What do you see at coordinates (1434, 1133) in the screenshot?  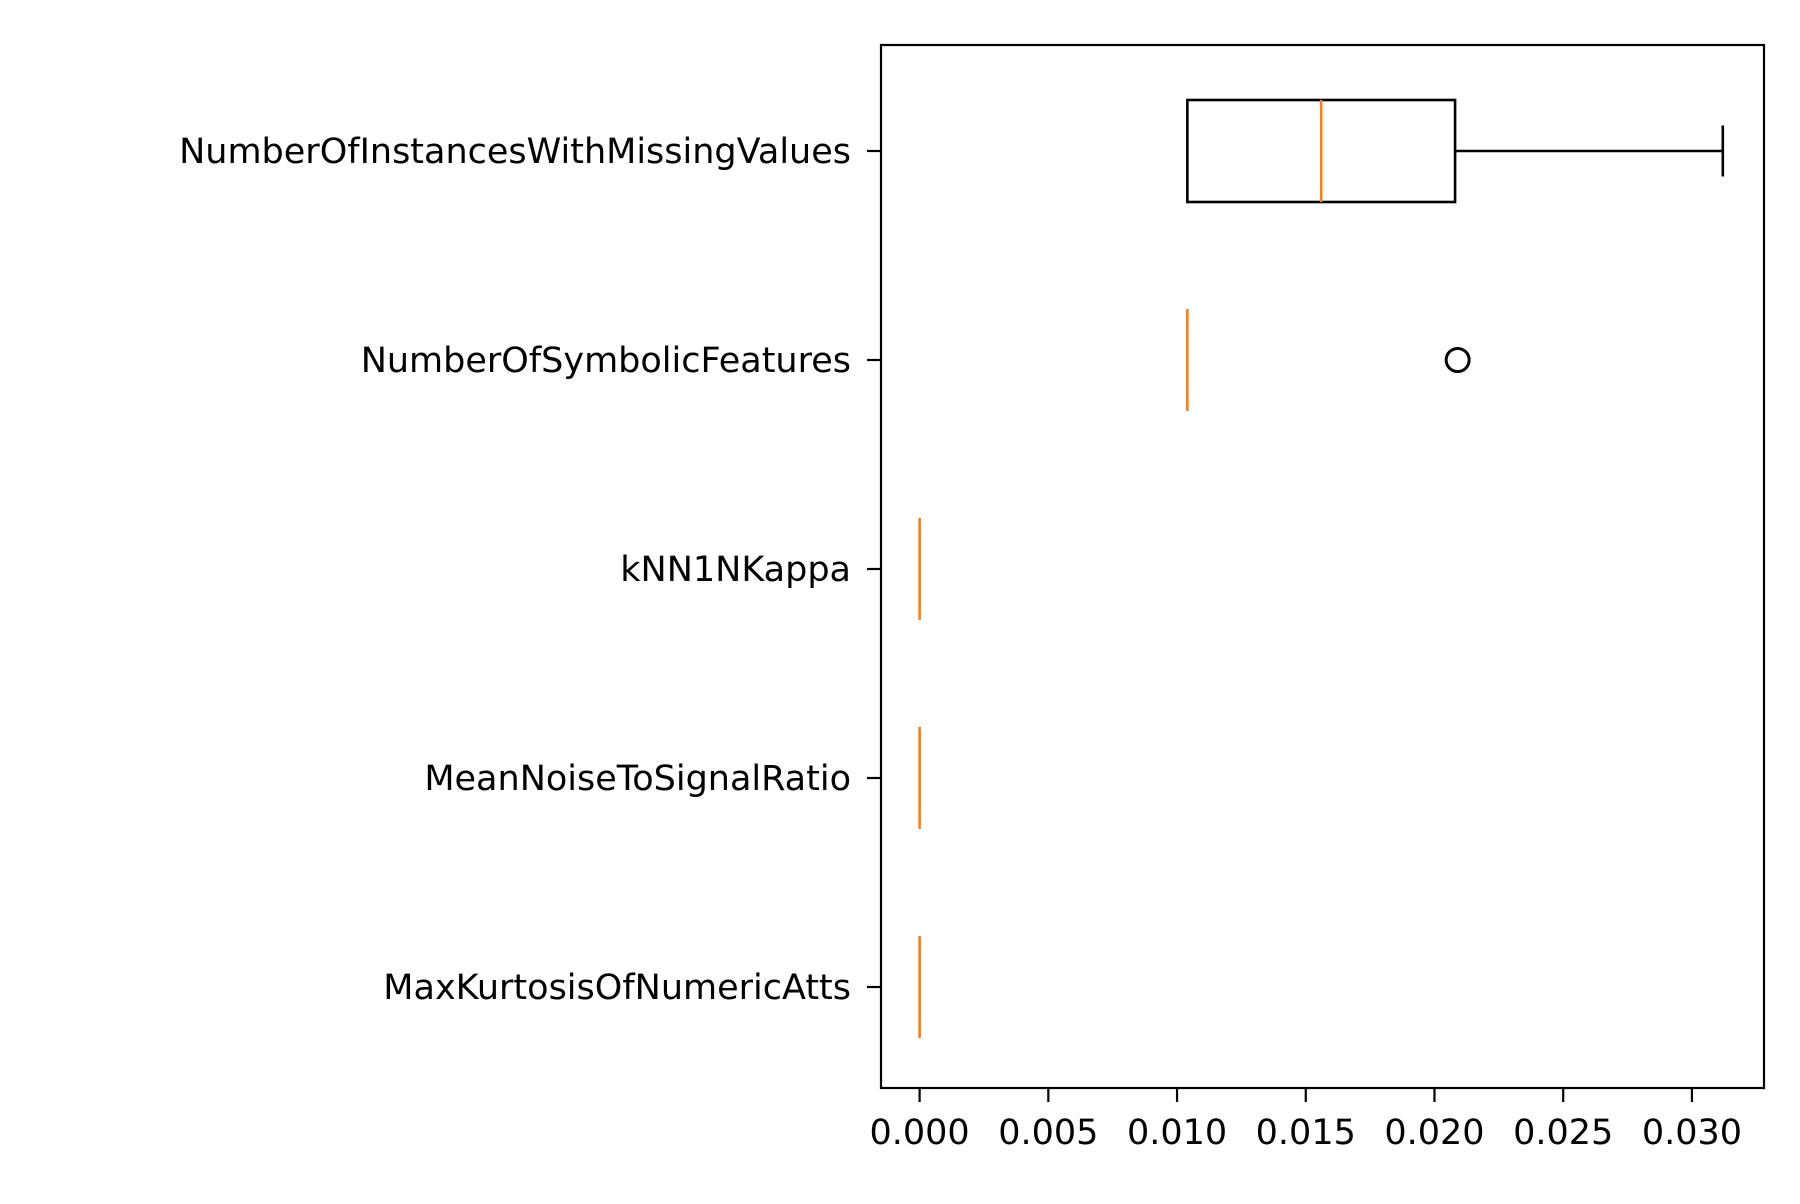 I see `x-tick-label: 0.020` at bounding box center [1434, 1133].